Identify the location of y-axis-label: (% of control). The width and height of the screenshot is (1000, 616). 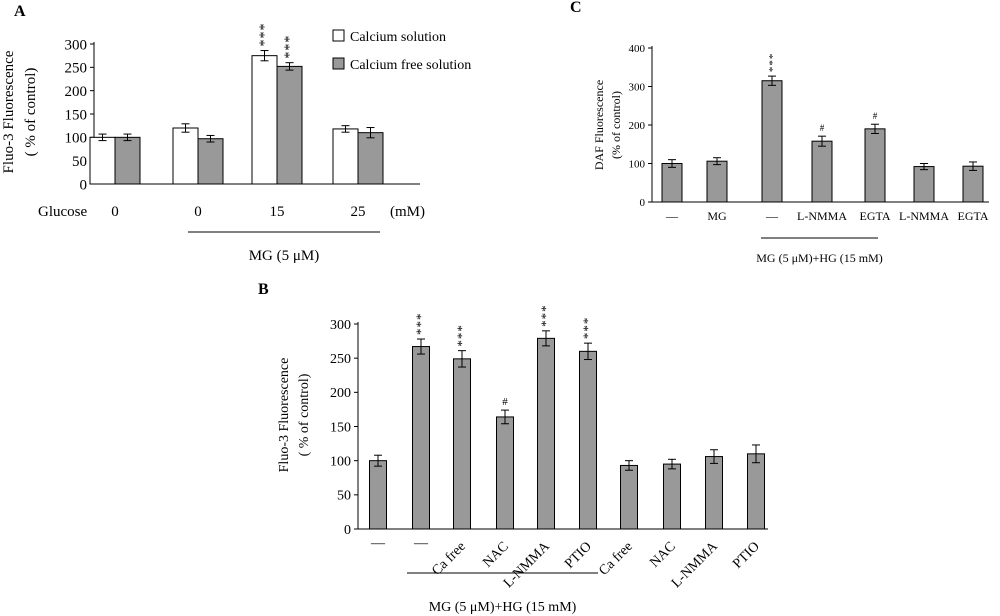
(616, 125).